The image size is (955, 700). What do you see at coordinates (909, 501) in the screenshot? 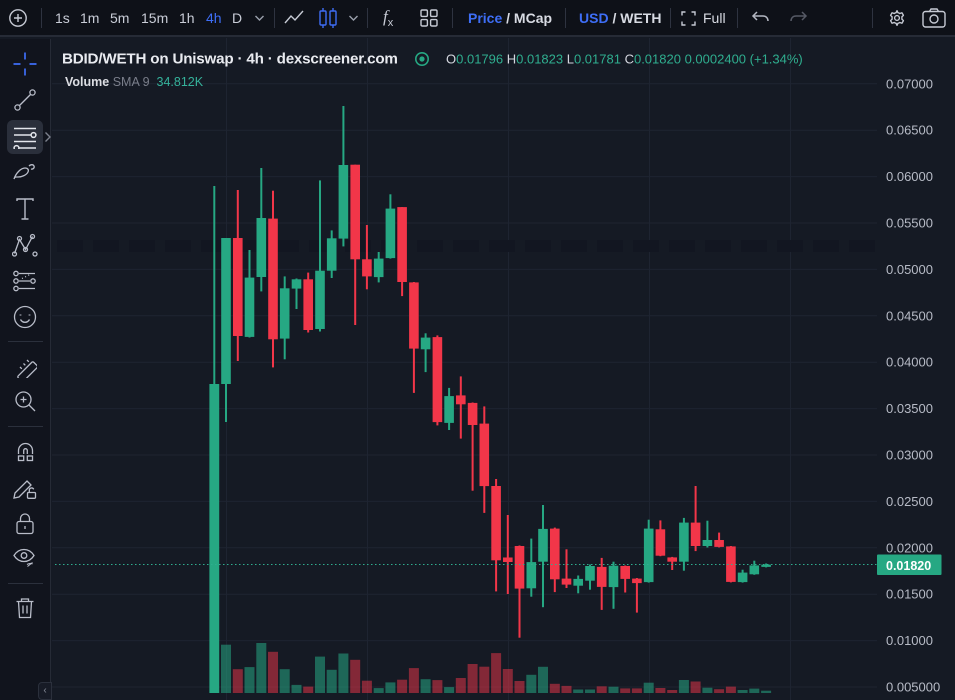
I see `svg-text: 0.02500` at bounding box center [909, 501].